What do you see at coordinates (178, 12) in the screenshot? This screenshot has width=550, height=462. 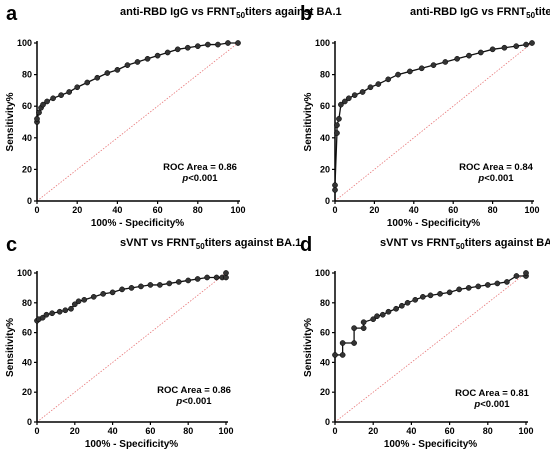 I see `title-text: anti-RBD IgG vs FRNT` at bounding box center [178, 12].